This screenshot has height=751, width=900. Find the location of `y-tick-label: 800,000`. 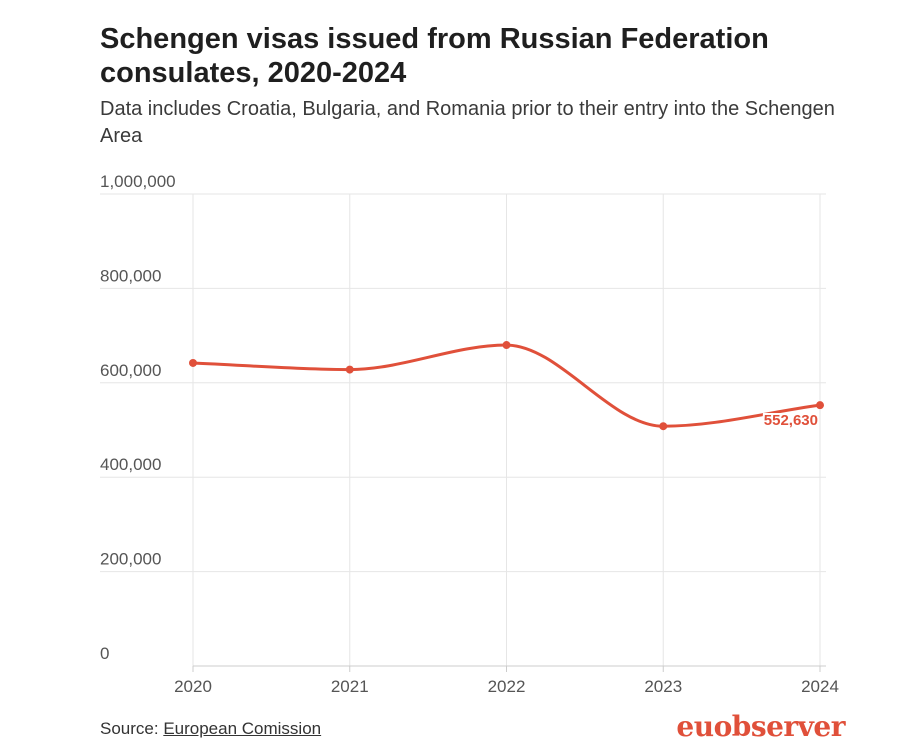

y-tick-label: 800,000 is located at coordinates (130, 275).